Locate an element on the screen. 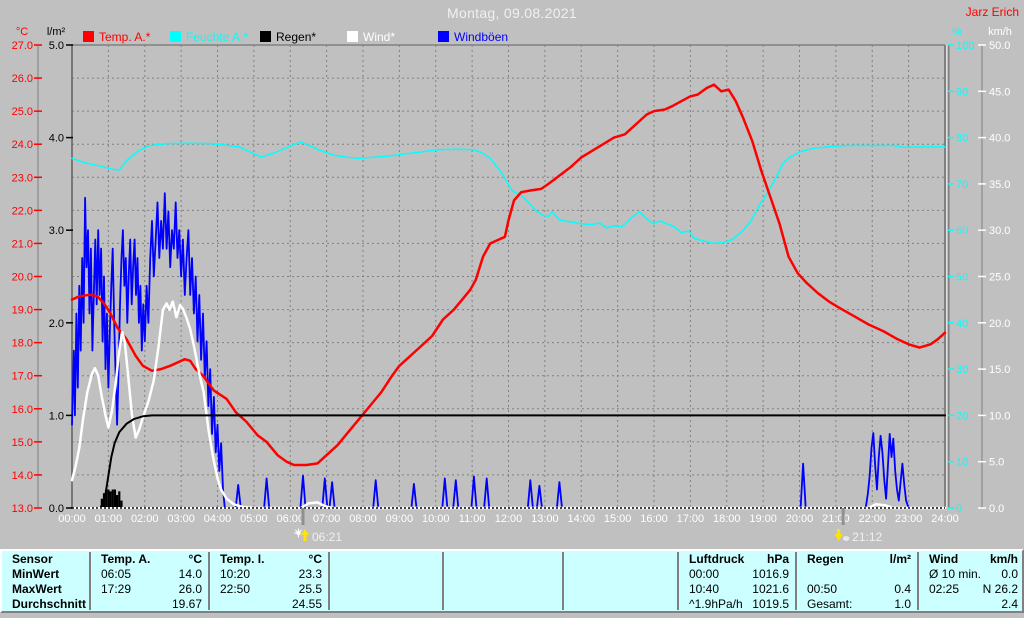  table-cell: 24.55 is located at coordinates (269, 604).